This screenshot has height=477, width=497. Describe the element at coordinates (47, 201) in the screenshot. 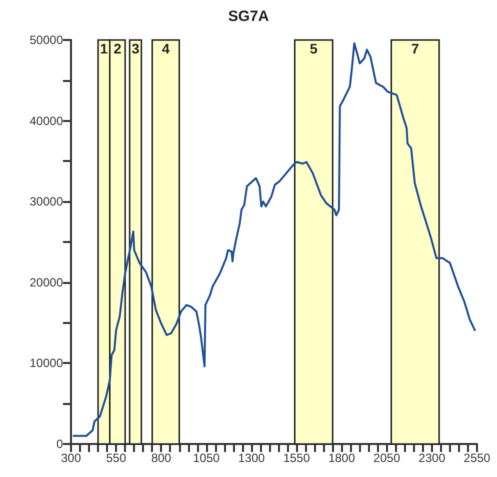

I see `y-tick-label: 30000` at that location.